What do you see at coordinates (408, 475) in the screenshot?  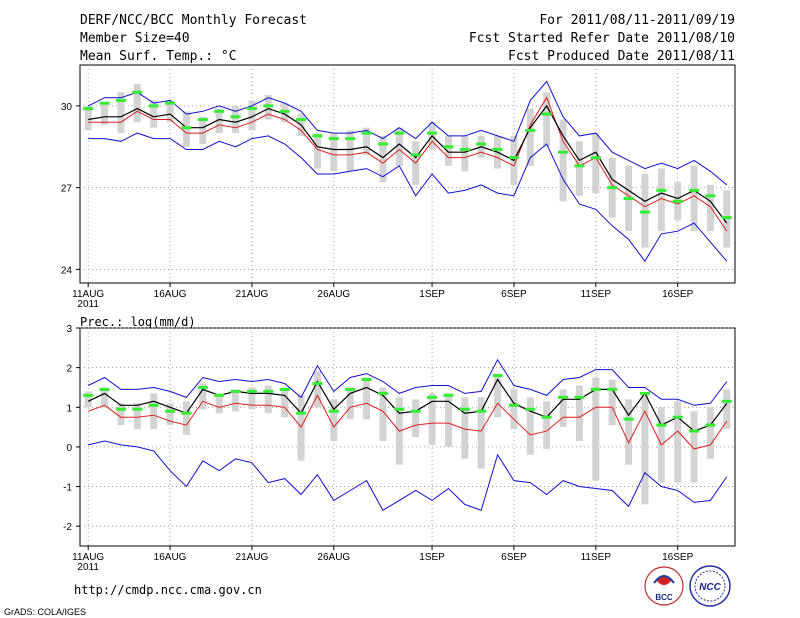 I see `envelope-lower-line` at bounding box center [408, 475].